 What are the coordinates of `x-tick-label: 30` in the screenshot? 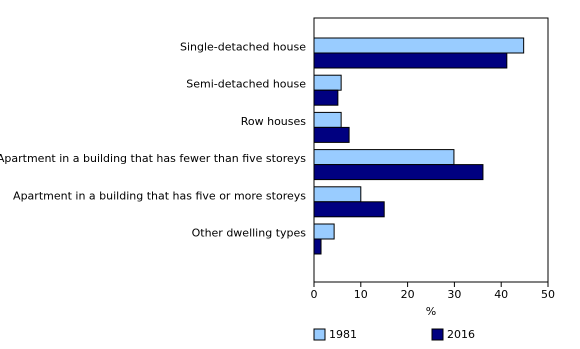 It's located at (454, 294).